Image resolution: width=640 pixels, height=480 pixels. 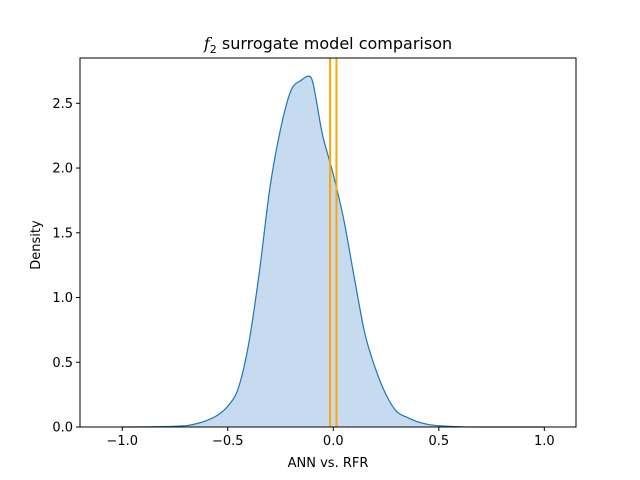 I want to click on x-tick-label: −0.5, so click(x=228, y=441).